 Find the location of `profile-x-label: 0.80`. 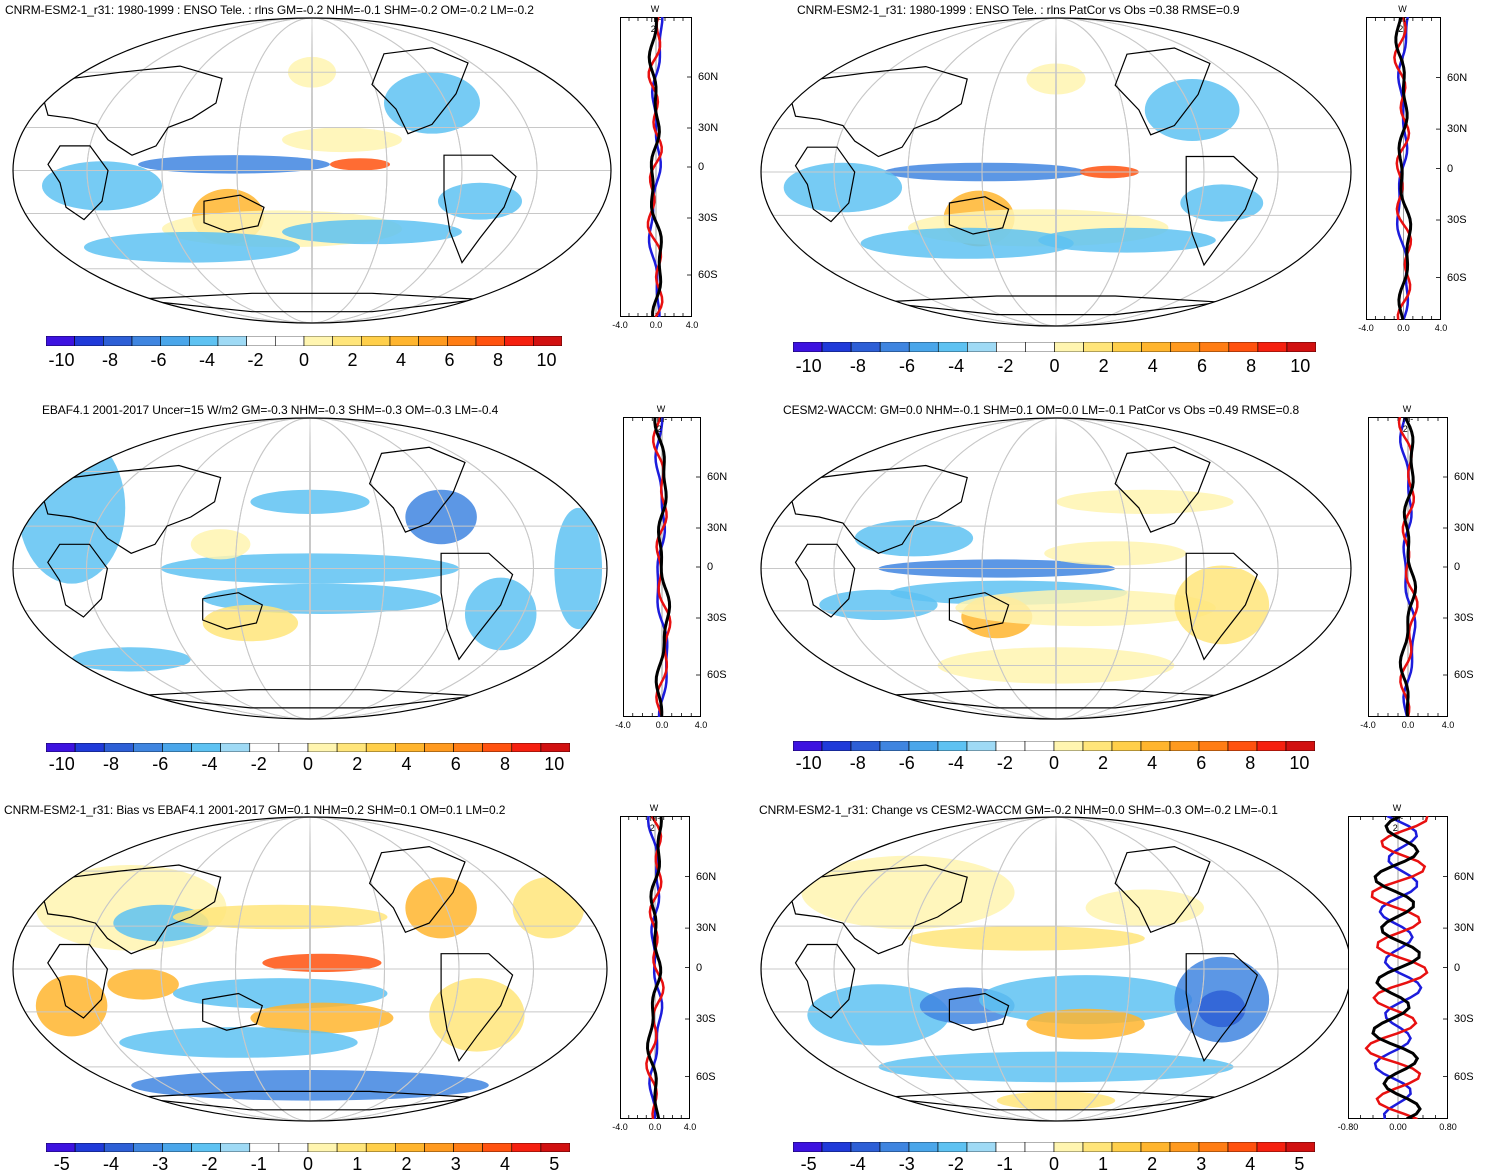

profile-x-label: 0.80 is located at coordinates (1448, 1127).